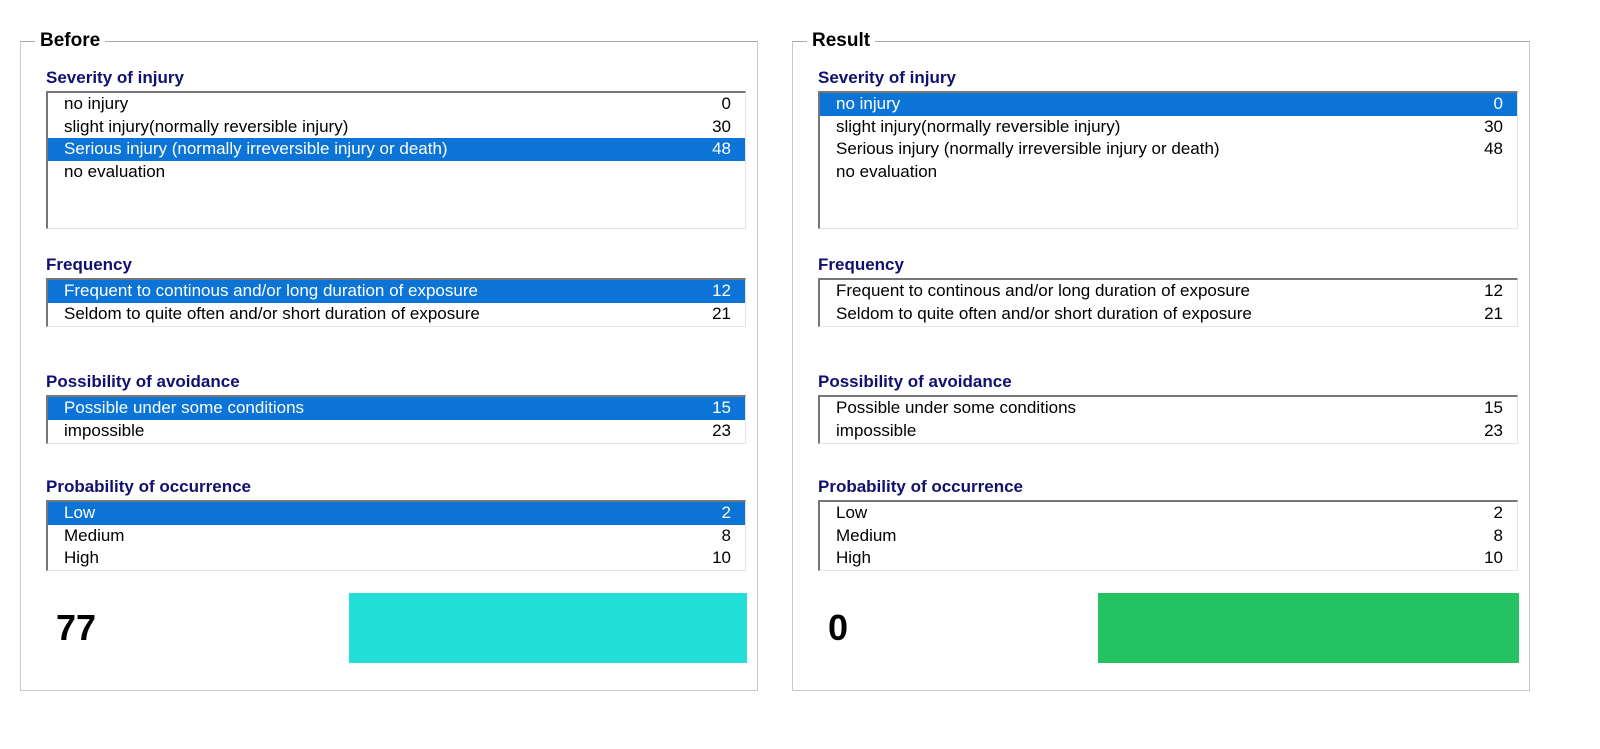  Describe the element at coordinates (76, 627) in the screenshot. I see `risk-score: 77` at that location.